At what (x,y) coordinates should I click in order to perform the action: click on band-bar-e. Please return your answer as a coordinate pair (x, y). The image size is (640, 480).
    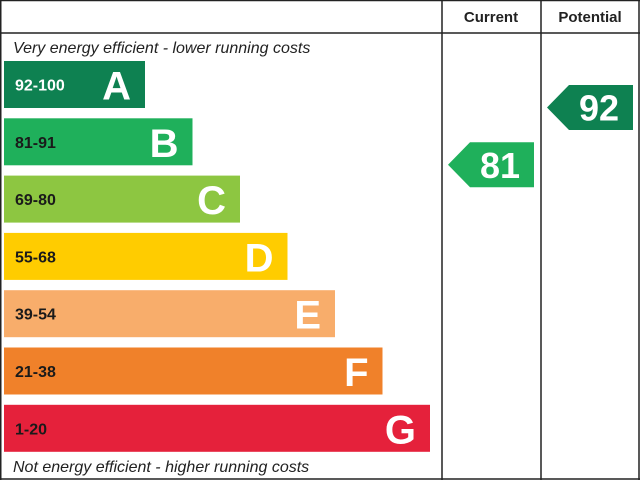
    Looking at the image, I should click on (169, 314).